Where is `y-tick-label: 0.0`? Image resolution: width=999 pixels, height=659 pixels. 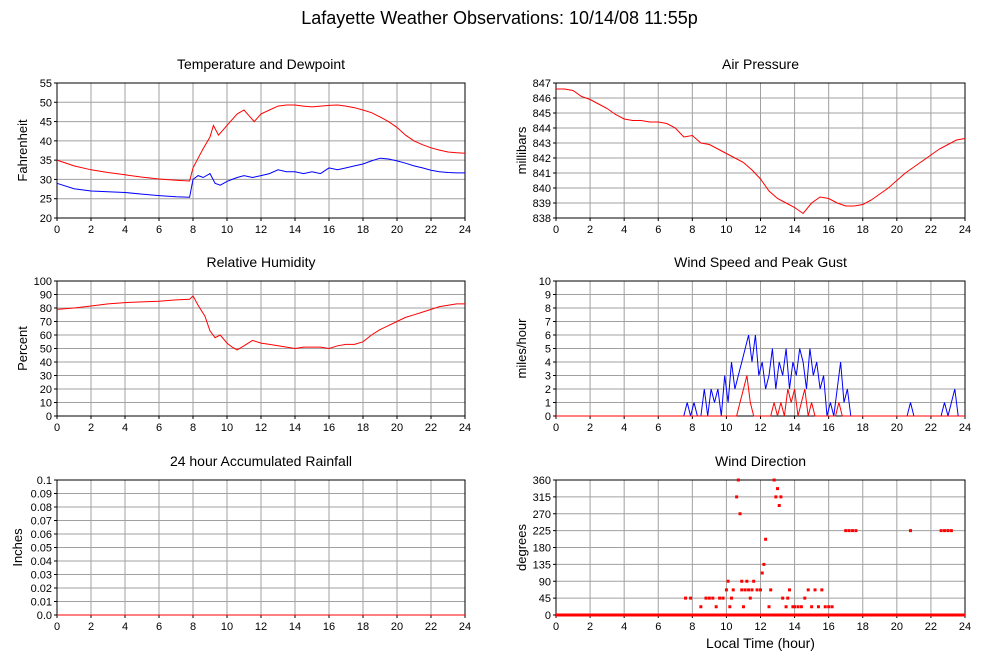
y-tick-label: 0.0 is located at coordinates (44, 616).